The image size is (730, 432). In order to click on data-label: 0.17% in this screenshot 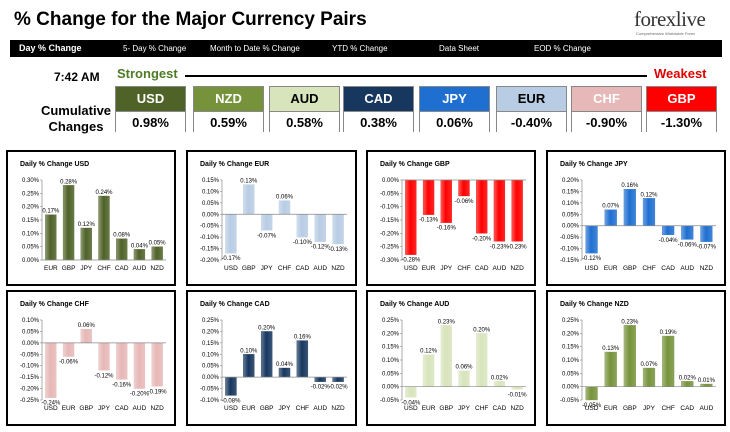, I will do `click(51, 212)`.